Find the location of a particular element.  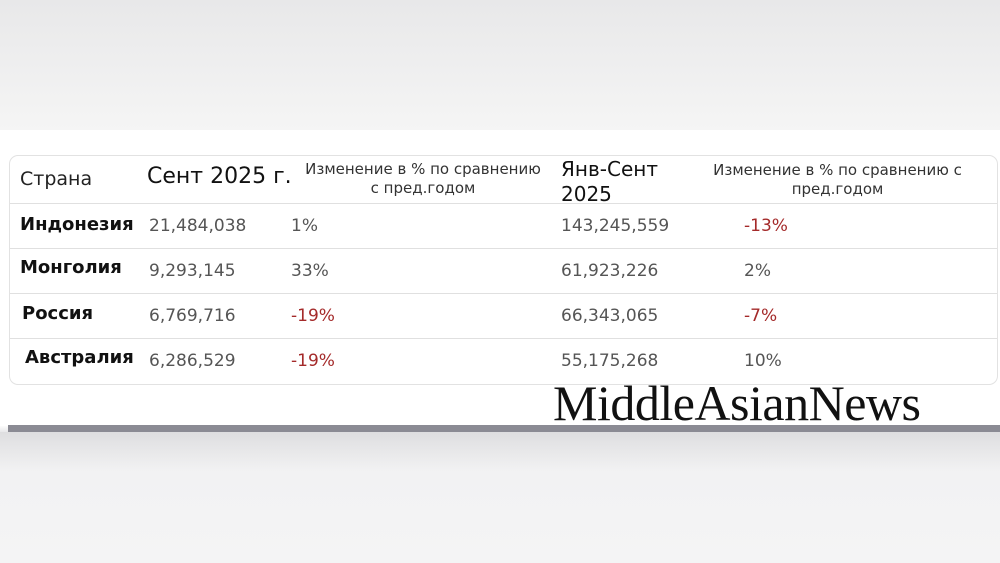

sept-change-cell: 33% is located at coordinates (310, 271).